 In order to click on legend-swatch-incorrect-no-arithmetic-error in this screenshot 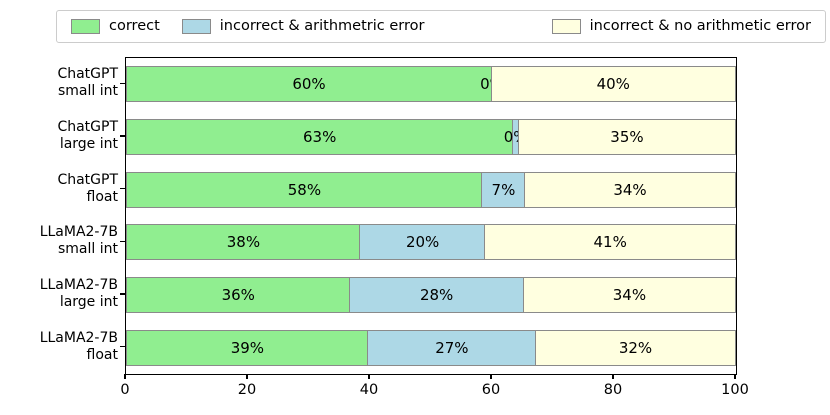, I will do `click(566, 26)`.